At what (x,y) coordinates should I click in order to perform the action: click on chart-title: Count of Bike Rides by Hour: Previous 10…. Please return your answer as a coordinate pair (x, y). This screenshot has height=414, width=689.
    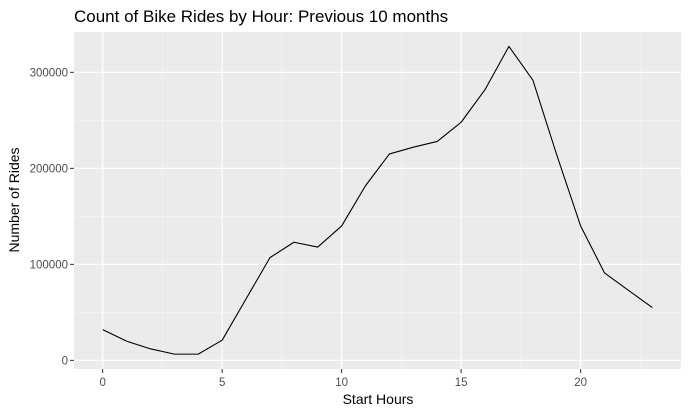
    Looking at the image, I should click on (261, 16).